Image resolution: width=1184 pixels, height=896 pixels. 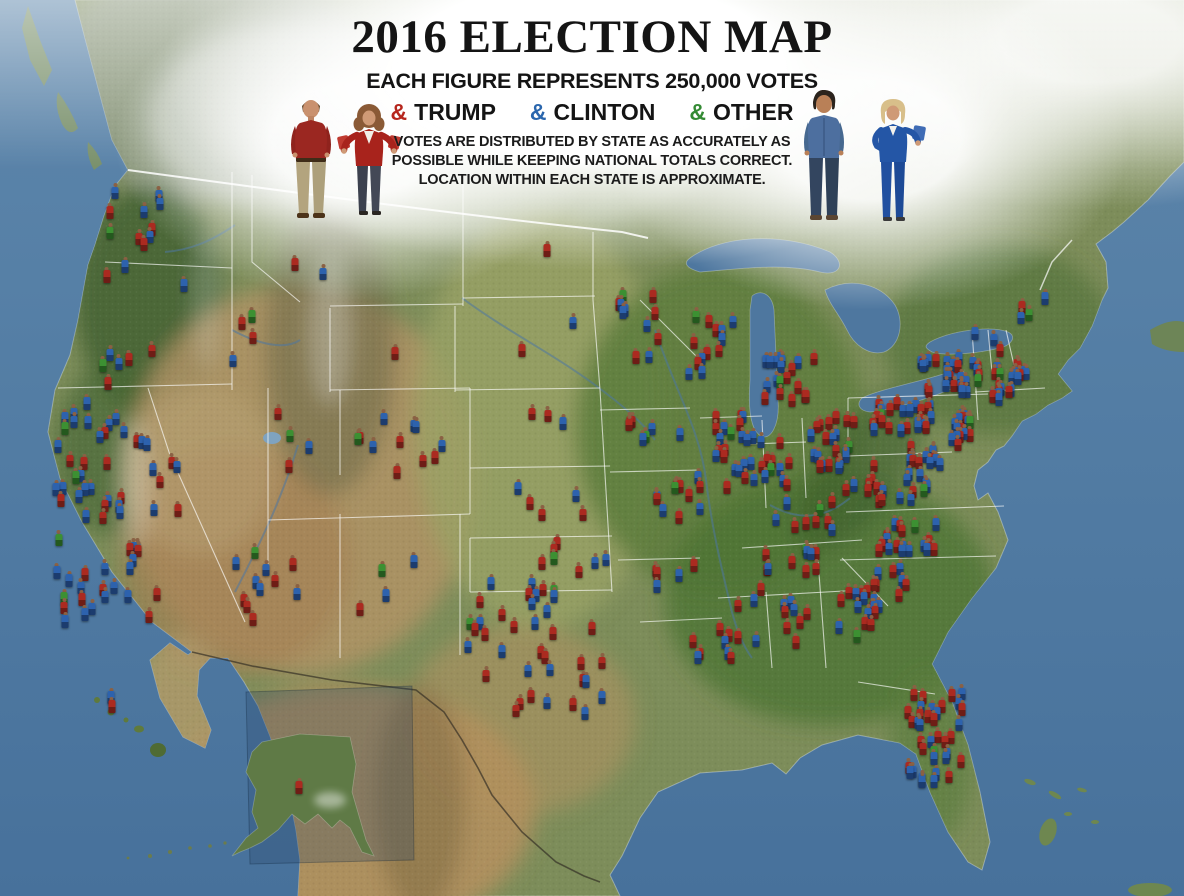 What do you see at coordinates (592, 81) in the screenshot?
I see `subtitle: EACH FIGURE REPRESENTS 250,000 VOTES` at bounding box center [592, 81].